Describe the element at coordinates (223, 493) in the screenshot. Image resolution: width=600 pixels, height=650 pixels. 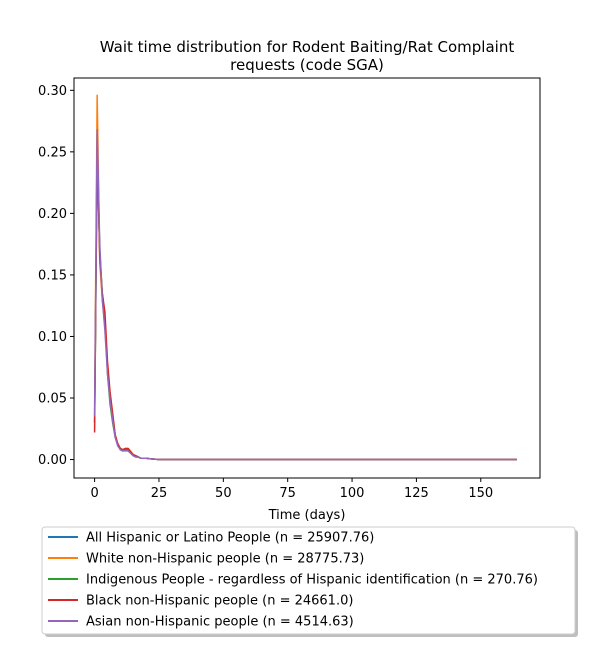
I see `x-tick-label: 50` at that location.